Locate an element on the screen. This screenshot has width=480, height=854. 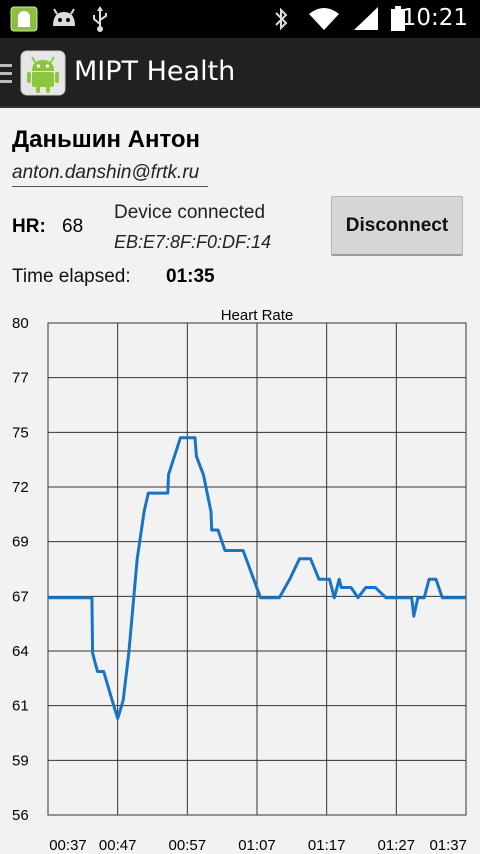
battery-icon is located at coordinates (398, 18).